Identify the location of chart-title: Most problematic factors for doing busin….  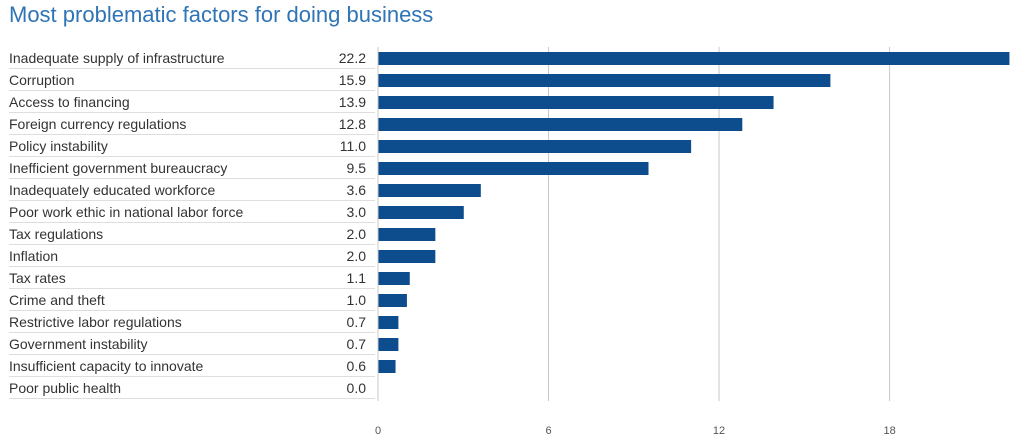
(221, 14).